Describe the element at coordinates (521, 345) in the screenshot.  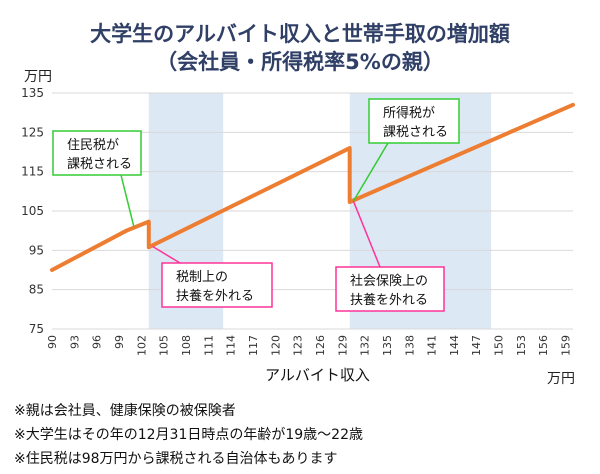
I see `x-tick-label: 153` at that location.